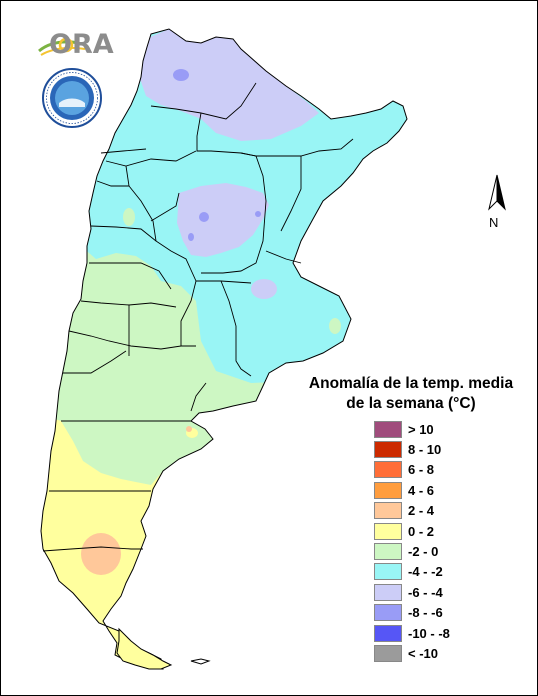 This screenshot has width=538, height=696. I want to click on legend-label: -4 - -2, so click(425, 572).